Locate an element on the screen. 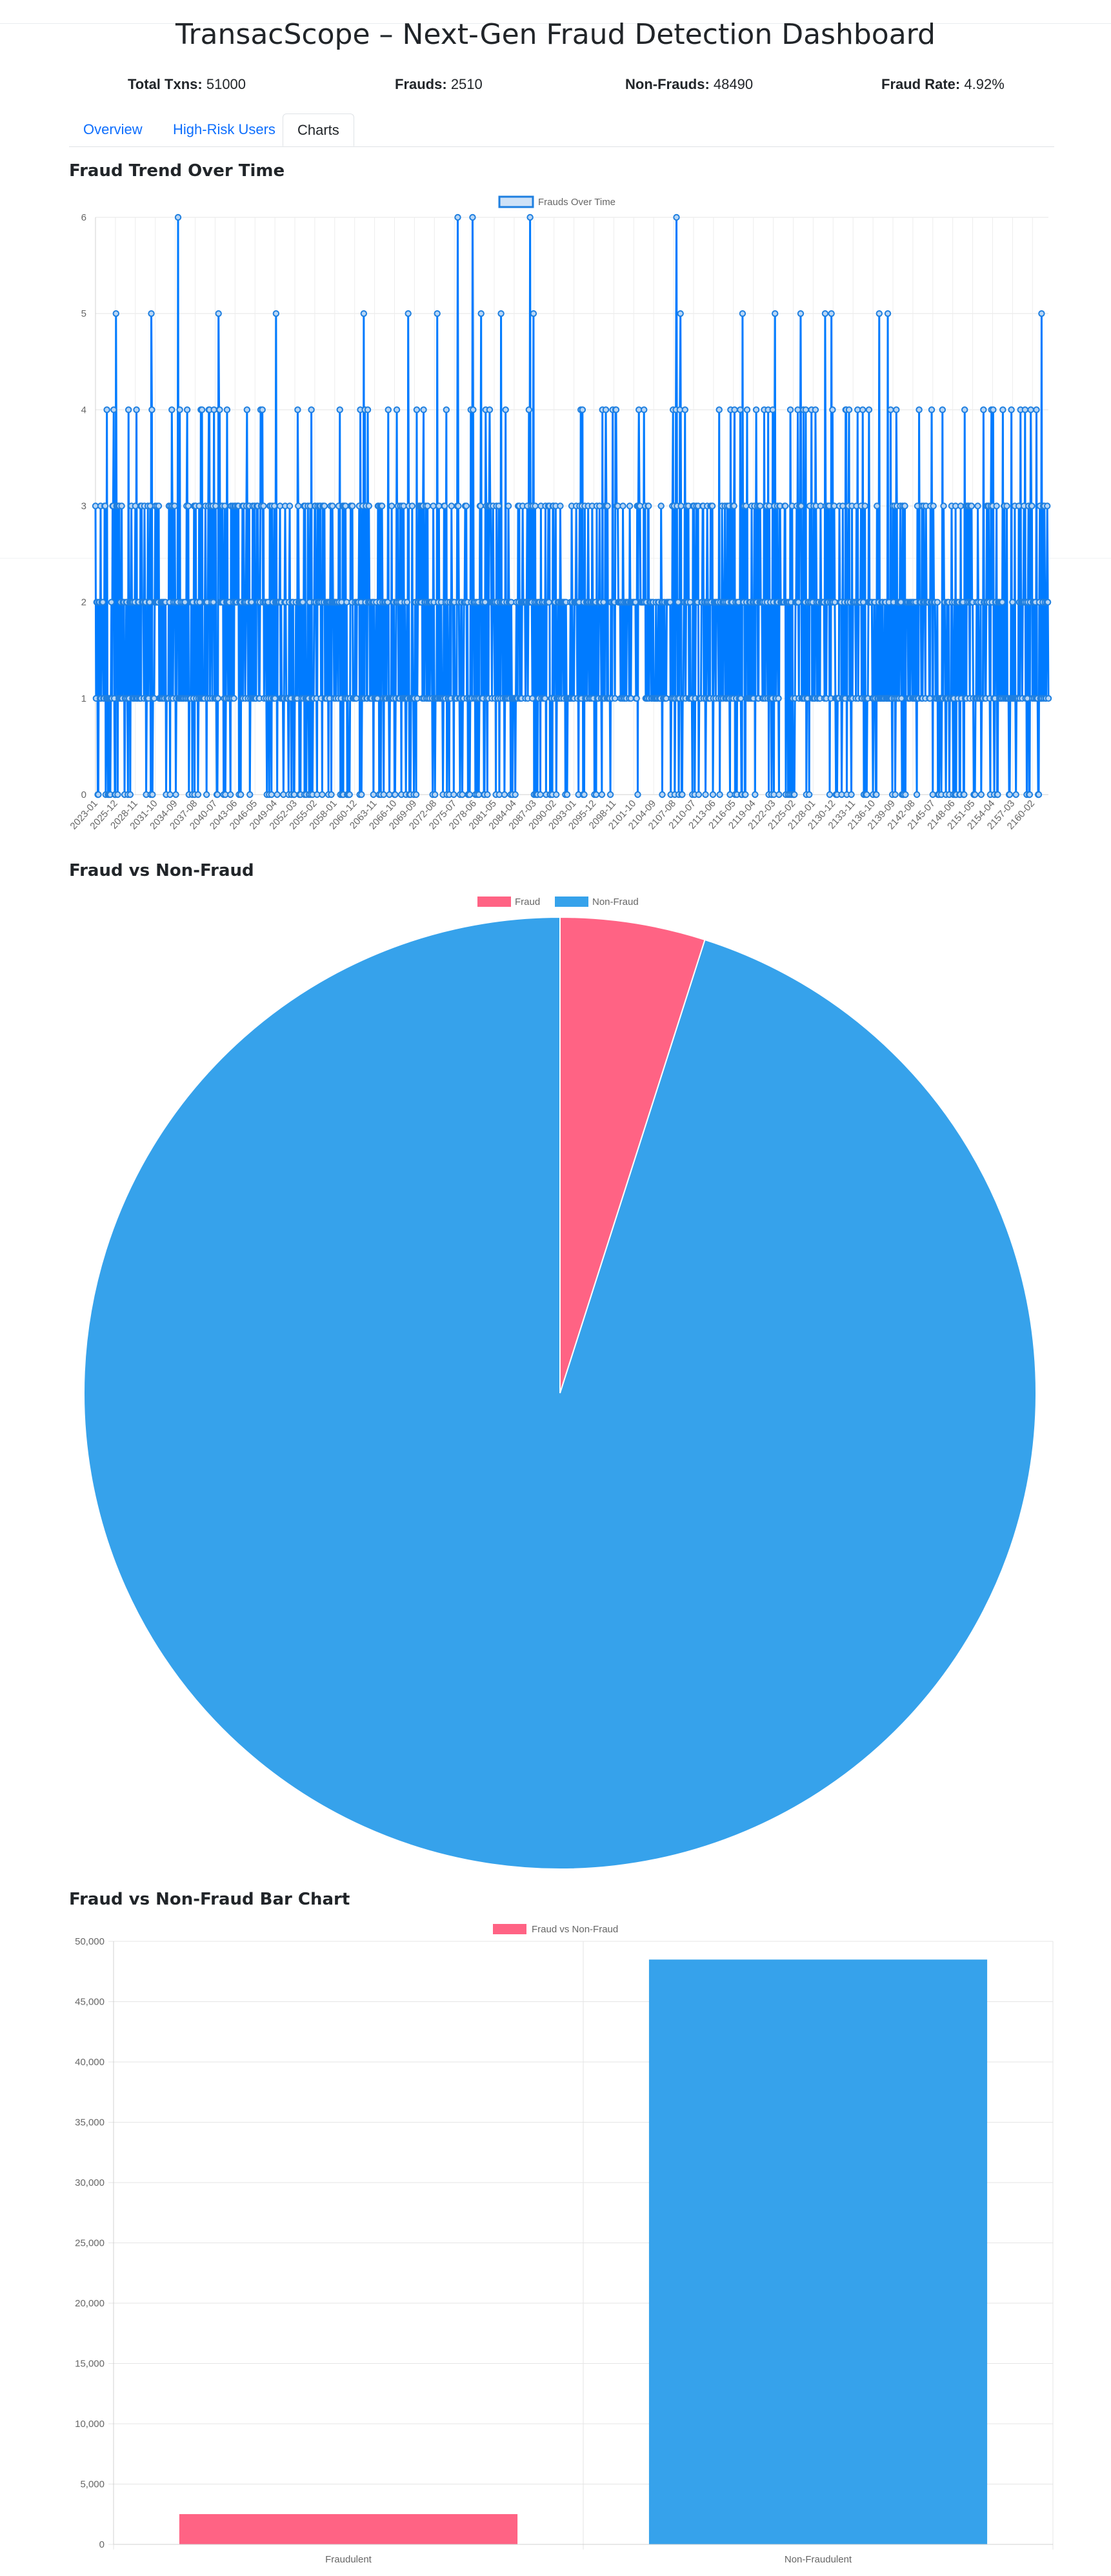  trend-section-title: Fraud Trend Over Time is located at coordinates (177, 171).